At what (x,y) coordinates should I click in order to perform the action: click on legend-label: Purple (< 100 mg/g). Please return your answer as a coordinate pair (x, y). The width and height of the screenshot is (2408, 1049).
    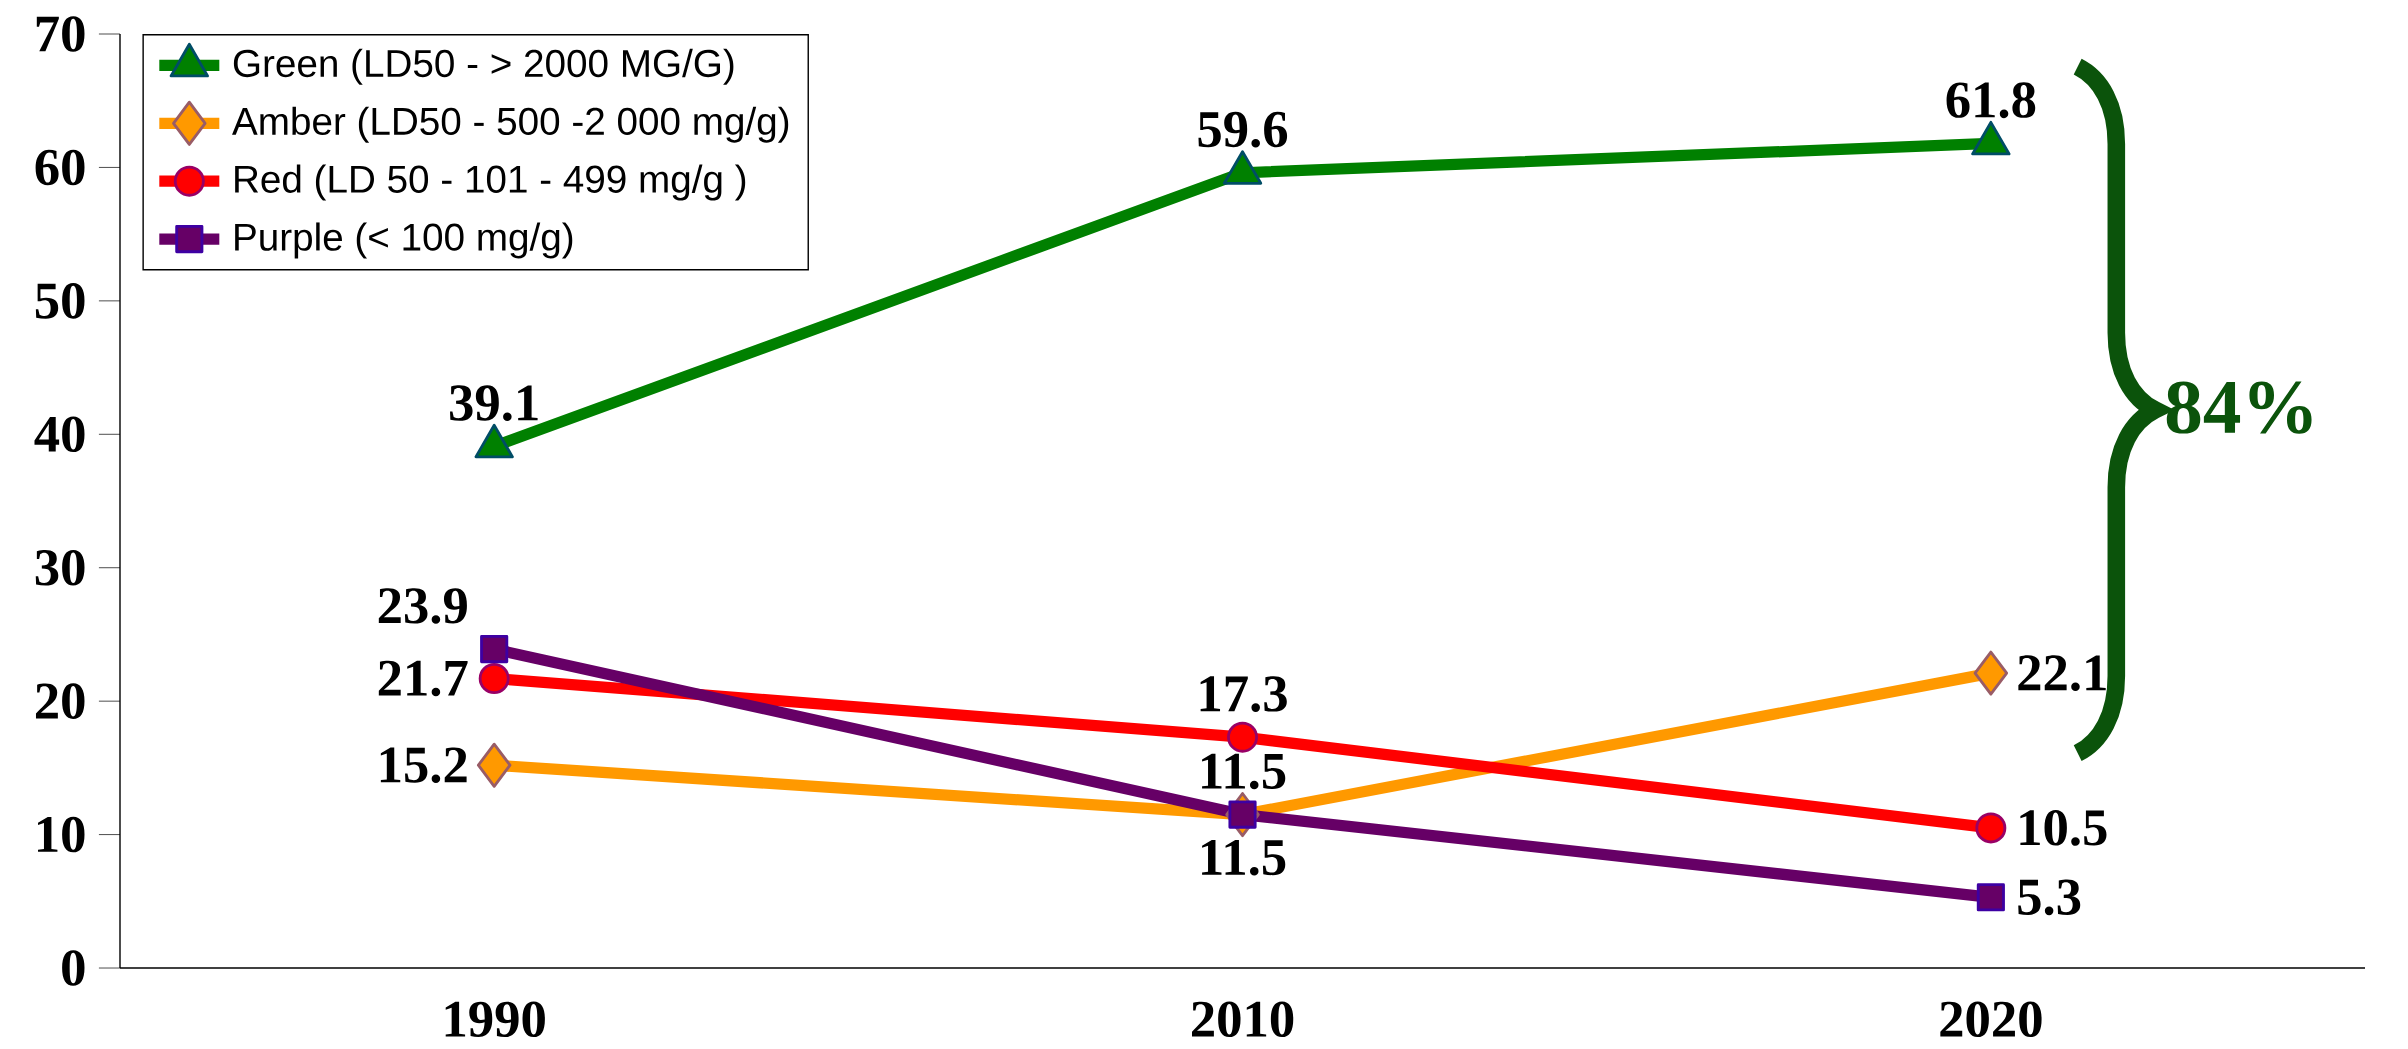
    Looking at the image, I should click on (404, 240).